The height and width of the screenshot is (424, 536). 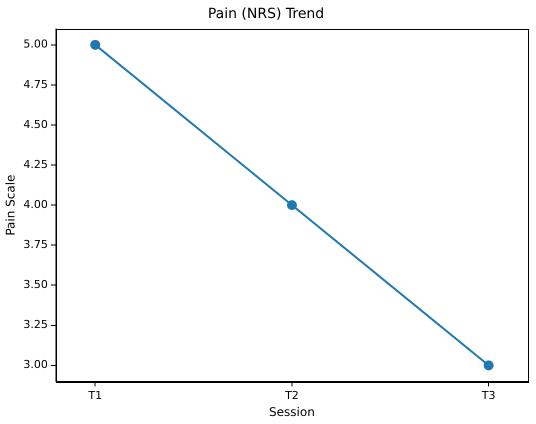 I want to click on y-tick-label: 5.00, so click(x=35, y=44).